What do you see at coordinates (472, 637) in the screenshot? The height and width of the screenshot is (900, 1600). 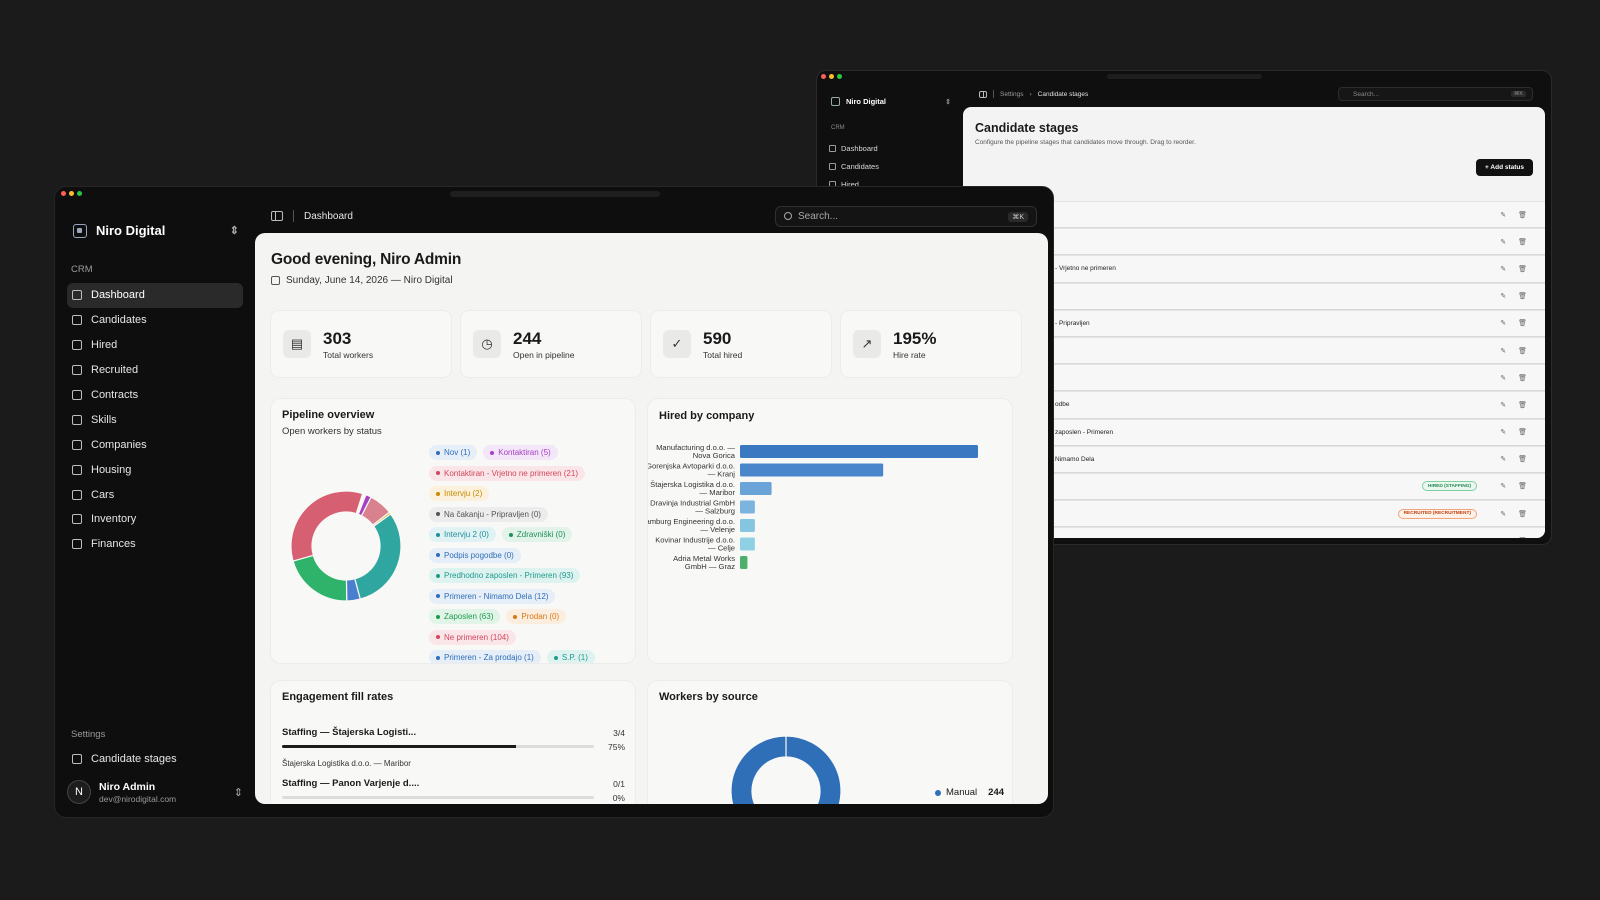 I see `status-chip: Ne primeren (104)` at bounding box center [472, 637].